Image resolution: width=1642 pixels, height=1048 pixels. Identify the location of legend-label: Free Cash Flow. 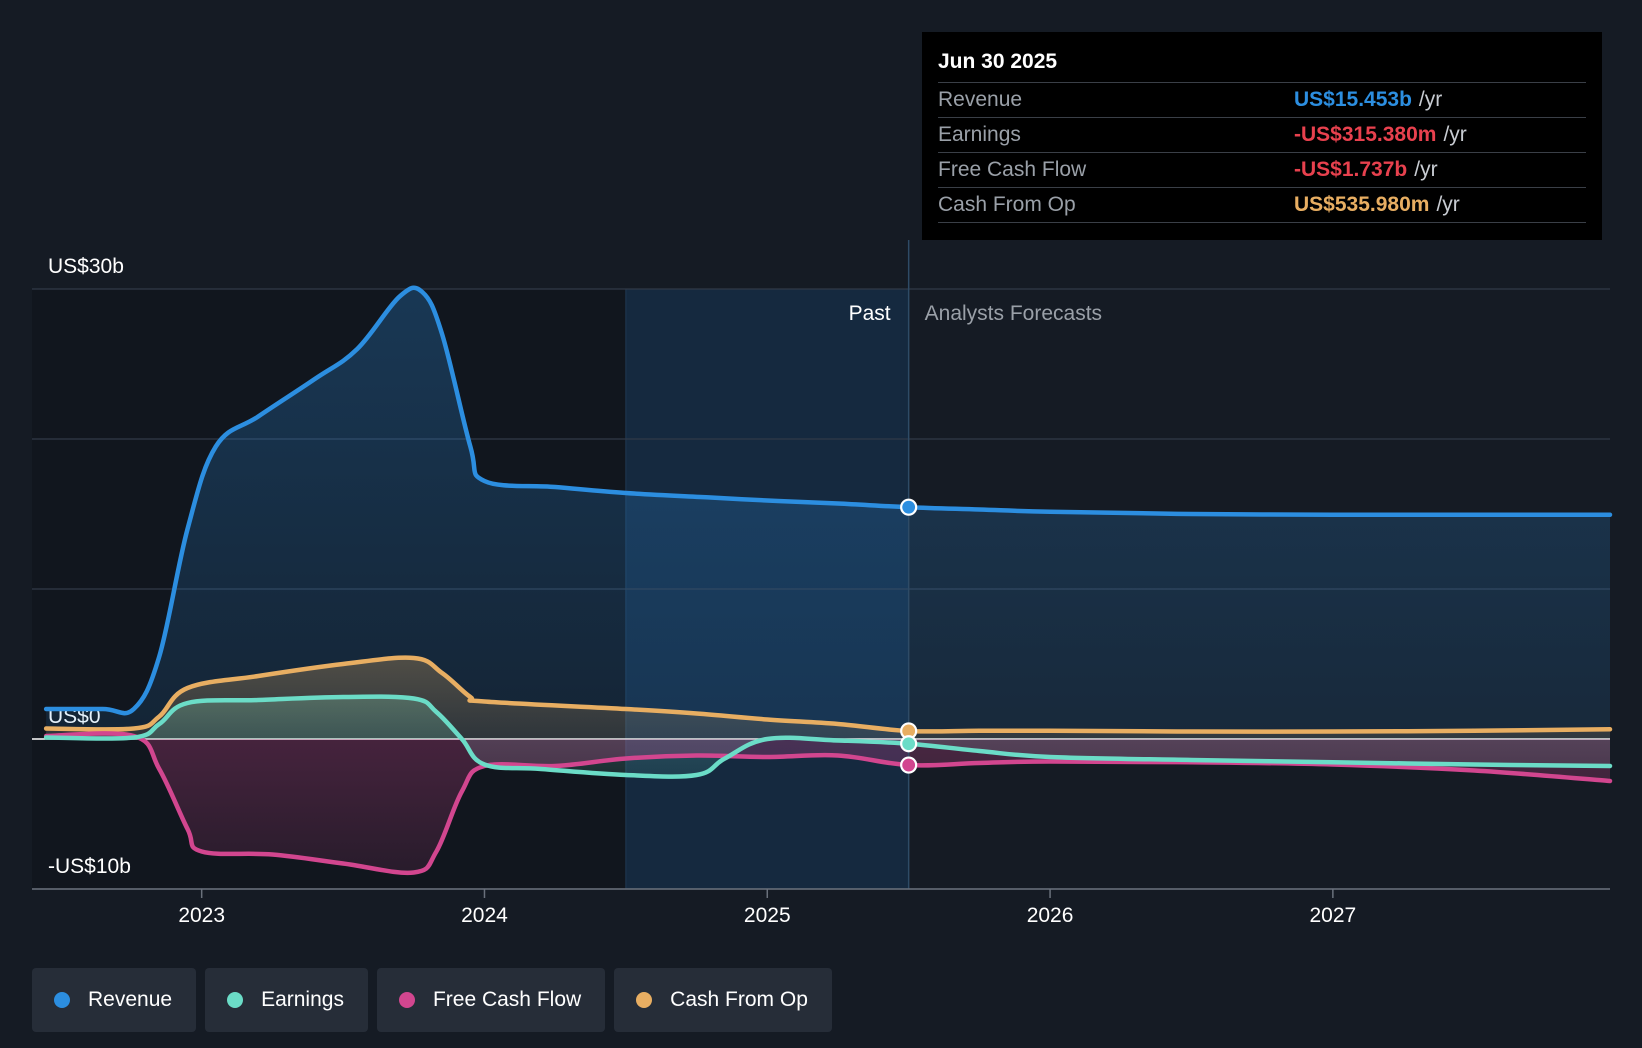
(507, 999).